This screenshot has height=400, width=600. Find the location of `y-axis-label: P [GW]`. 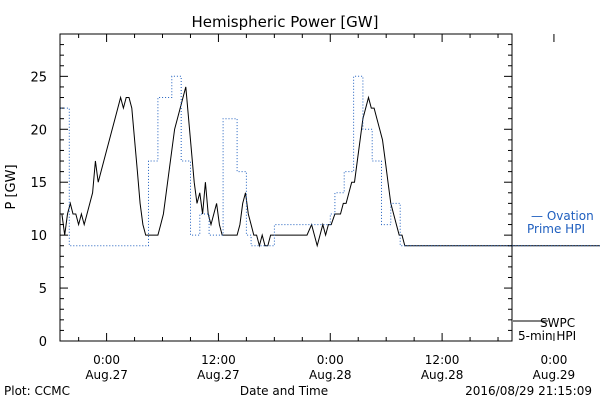

y-axis-label: P [GW] is located at coordinates (11, 186).